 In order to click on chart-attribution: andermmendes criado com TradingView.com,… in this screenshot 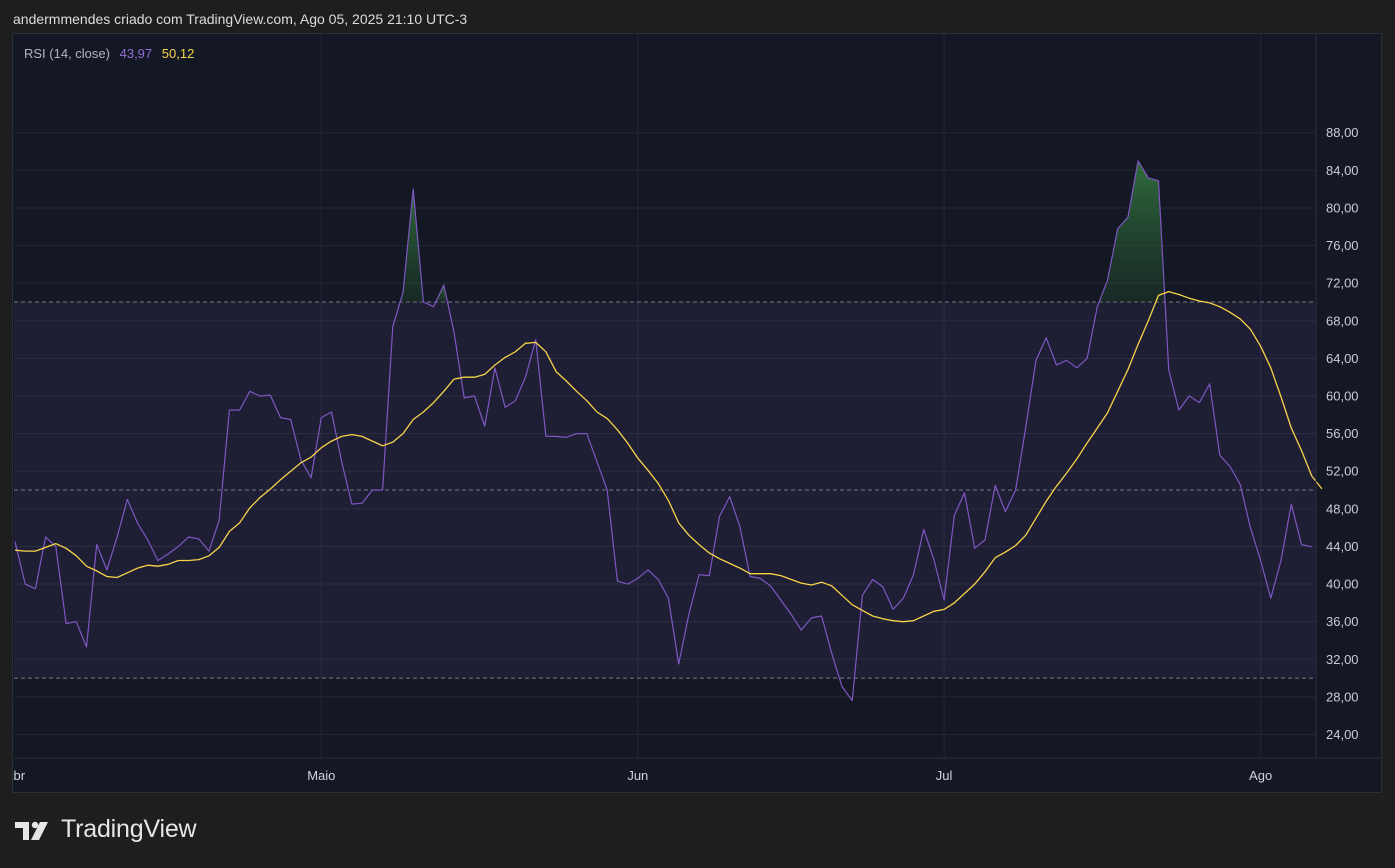, I will do `click(240, 19)`.